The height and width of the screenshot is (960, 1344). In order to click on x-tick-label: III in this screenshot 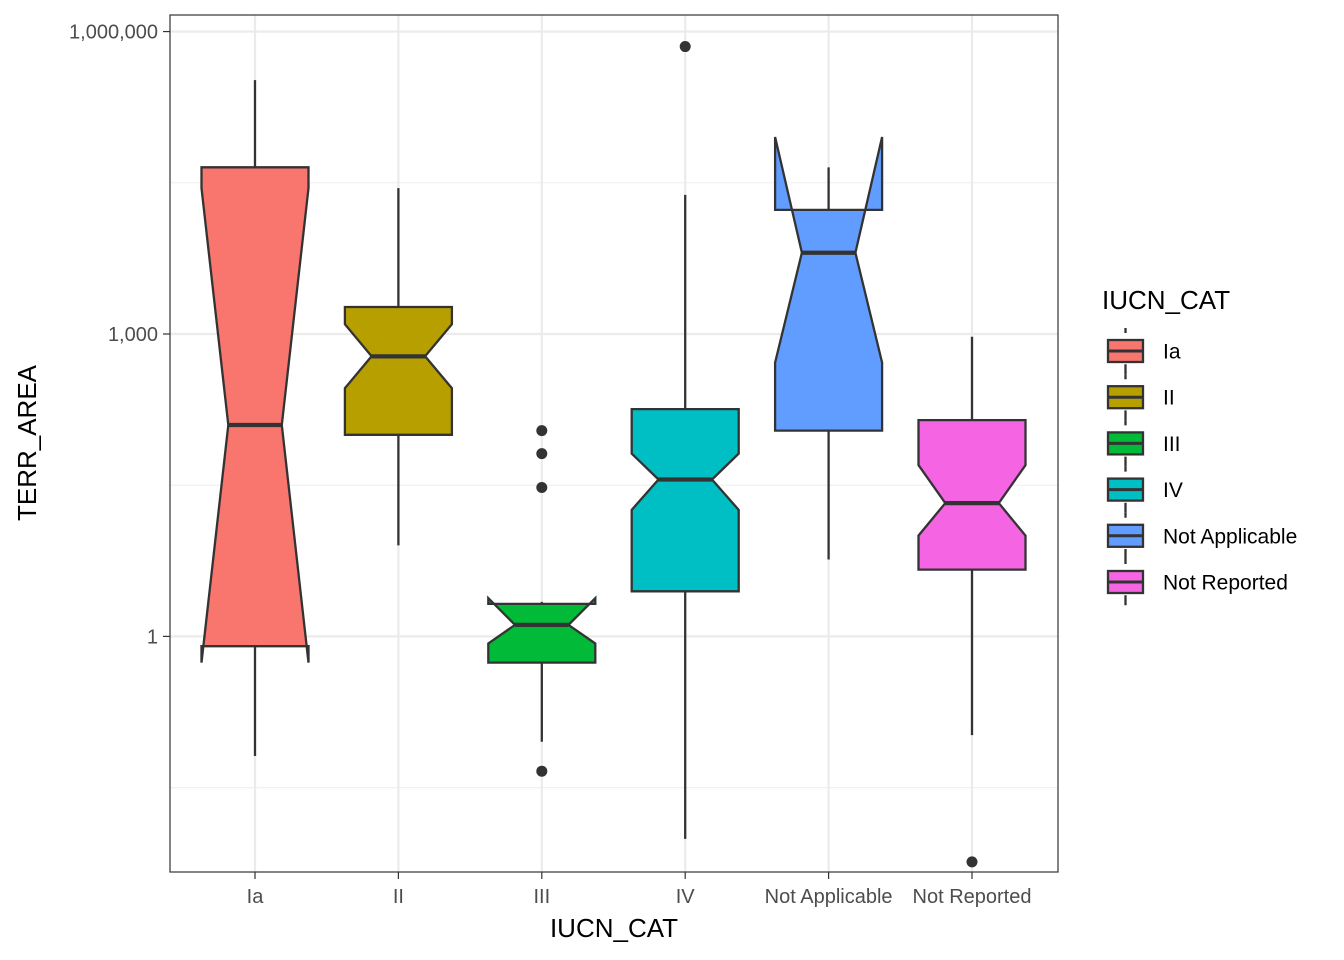, I will do `click(541, 897)`.